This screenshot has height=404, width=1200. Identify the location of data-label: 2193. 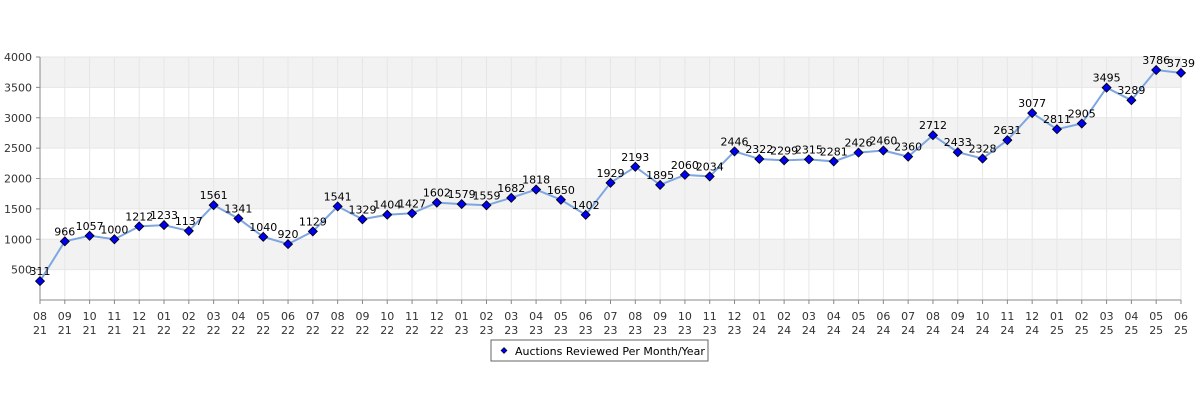
(635, 157).